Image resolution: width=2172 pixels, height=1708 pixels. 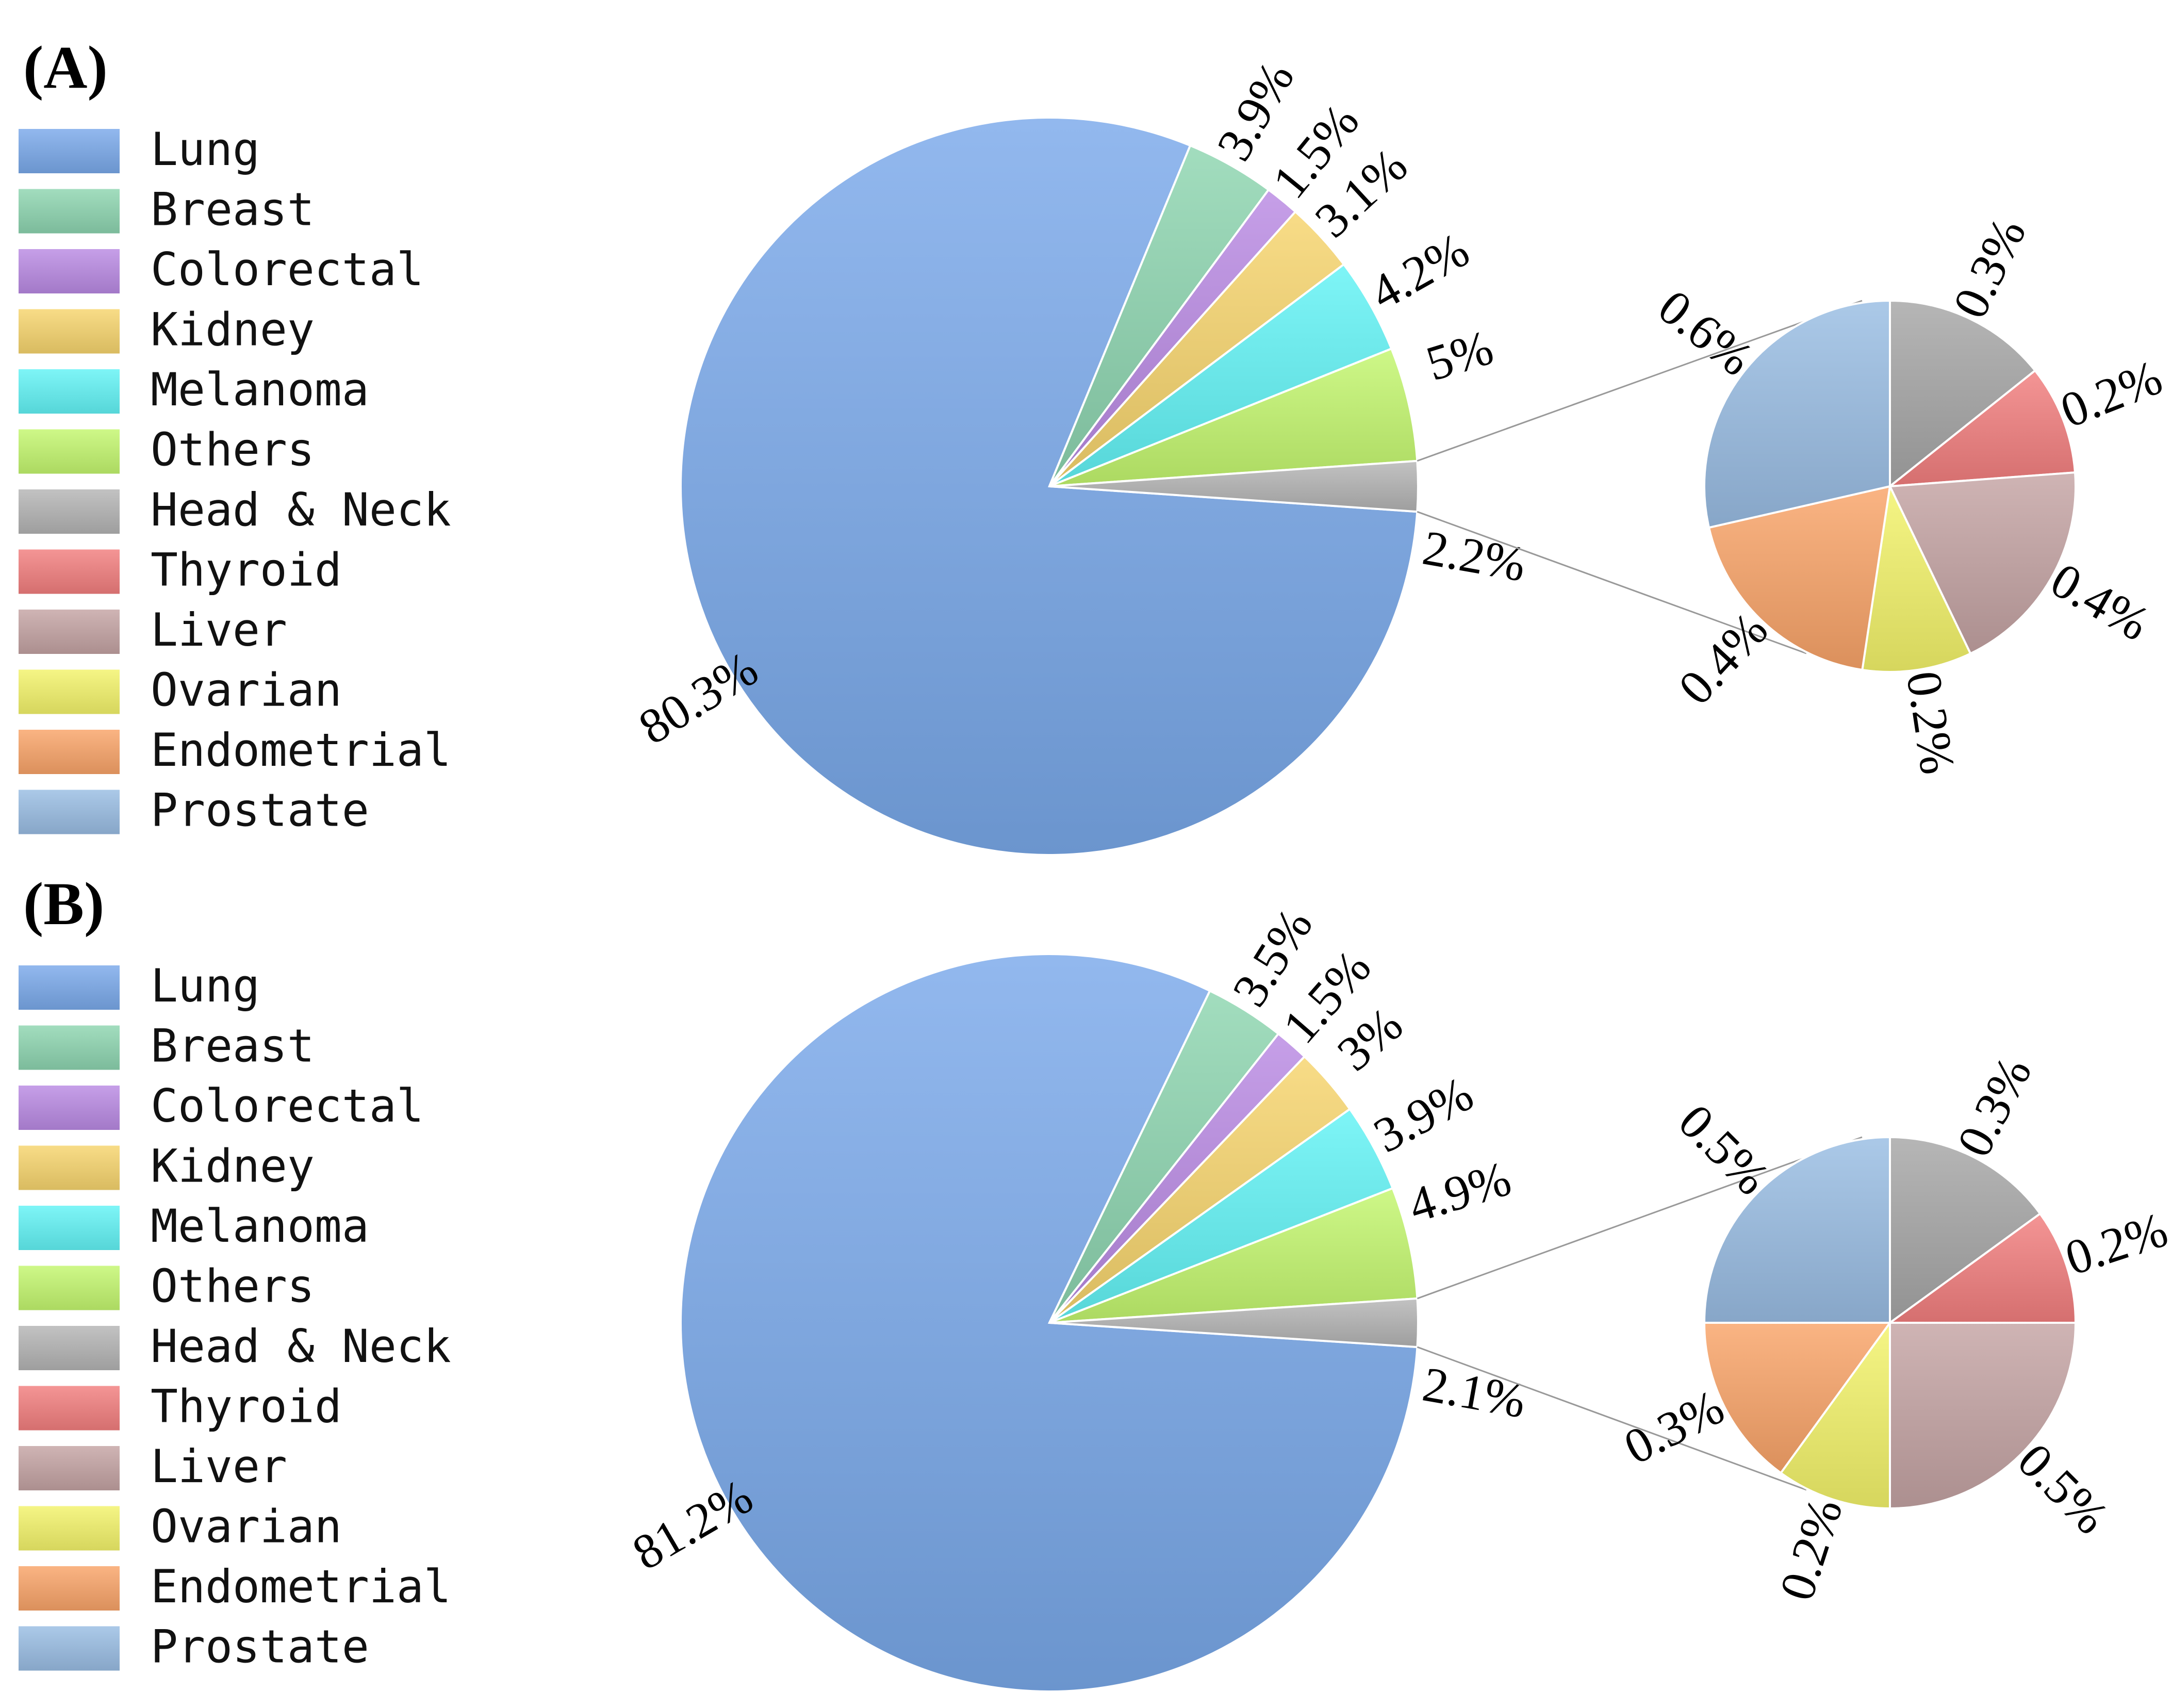 What do you see at coordinates (64, 904) in the screenshot?
I see `panel-label: (B)` at bounding box center [64, 904].